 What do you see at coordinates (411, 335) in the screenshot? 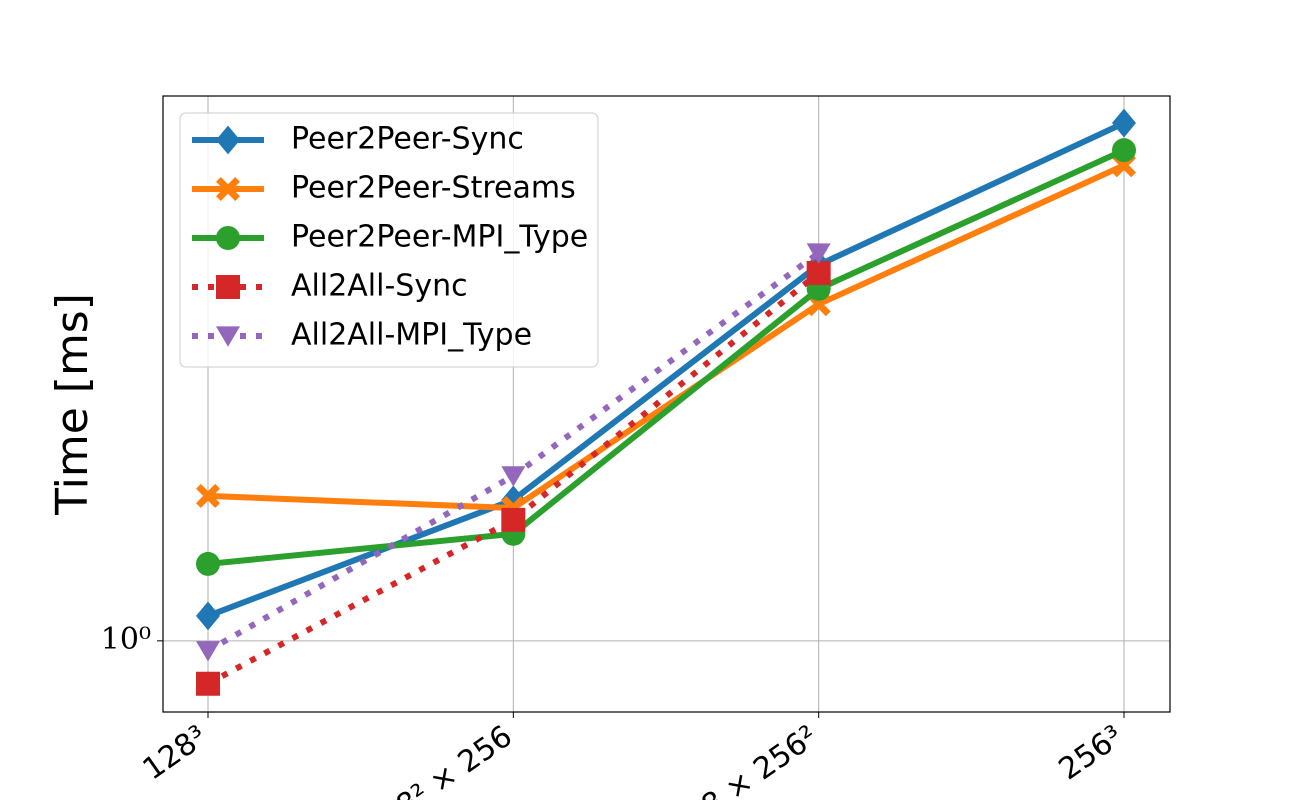
I see `legend-label: All2All-MPI_Type` at bounding box center [411, 335].